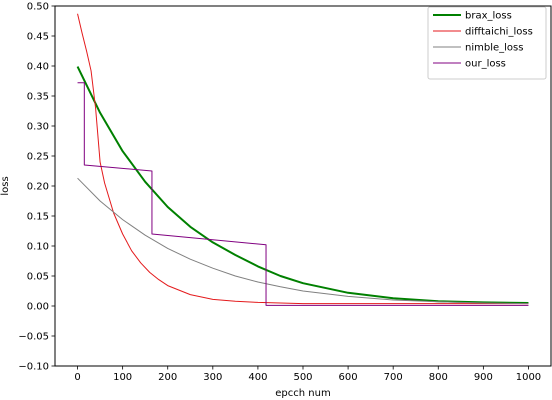 This screenshot has width=552, height=400. Describe the element at coordinates (33, 337) in the screenshot. I see `y-tick-label: −0.05` at that location.